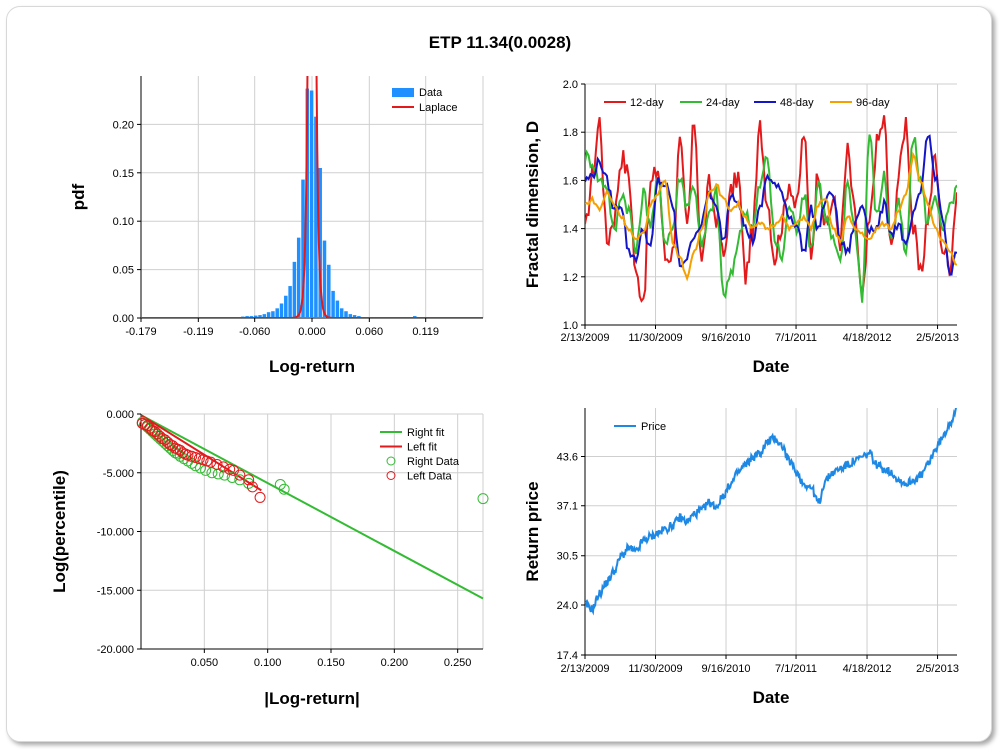 The image size is (1000, 750). Describe the element at coordinates (403, 92) in the screenshot. I see `legend-swatch-data` at that location.